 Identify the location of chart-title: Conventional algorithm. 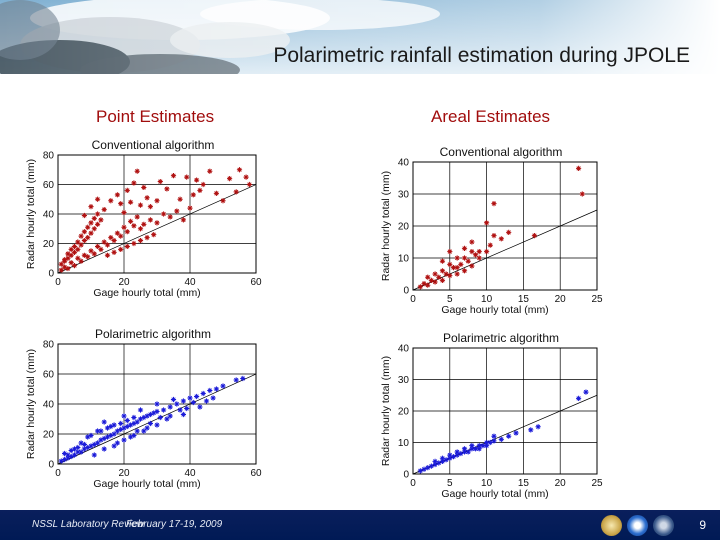
(153, 145).